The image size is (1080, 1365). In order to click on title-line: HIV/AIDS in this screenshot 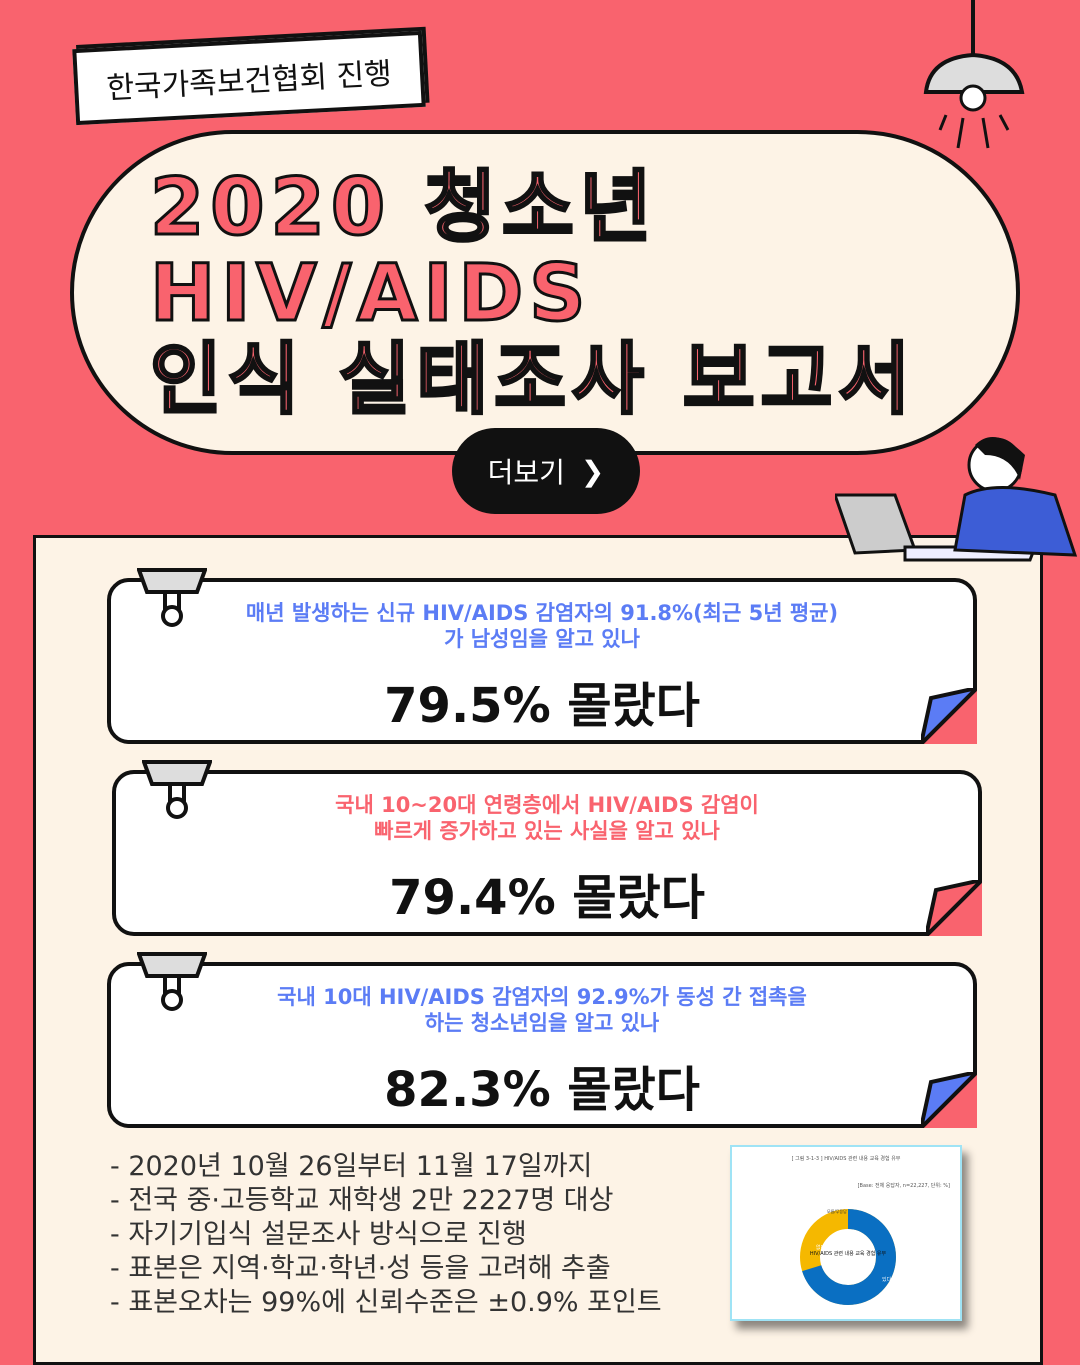, I will do `click(370, 294)`.